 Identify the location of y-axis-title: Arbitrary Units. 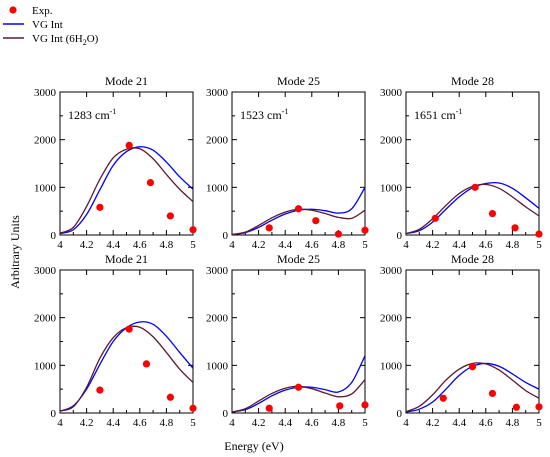
(15, 252).